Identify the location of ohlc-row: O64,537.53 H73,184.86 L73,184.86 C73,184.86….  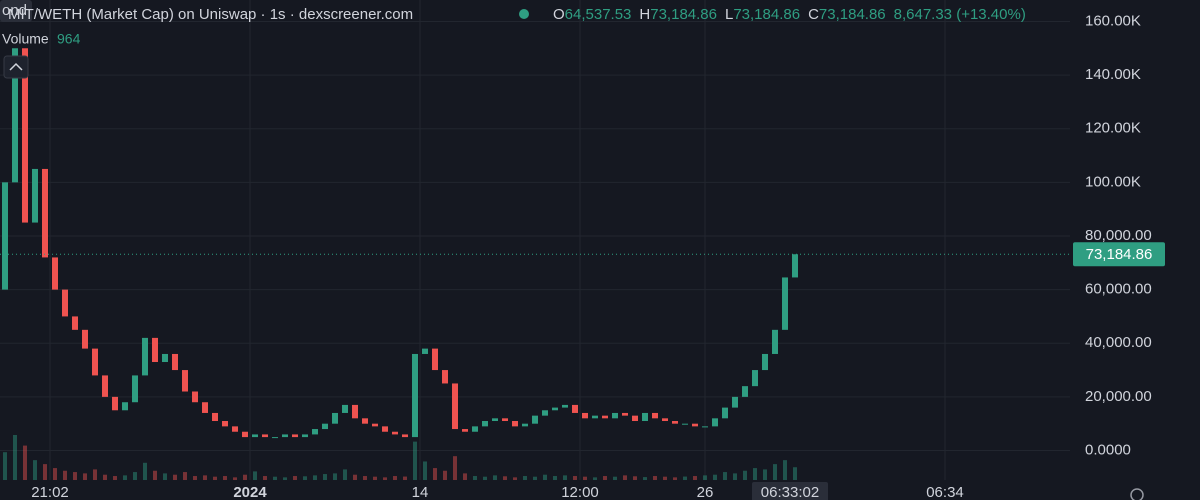
(789, 14).